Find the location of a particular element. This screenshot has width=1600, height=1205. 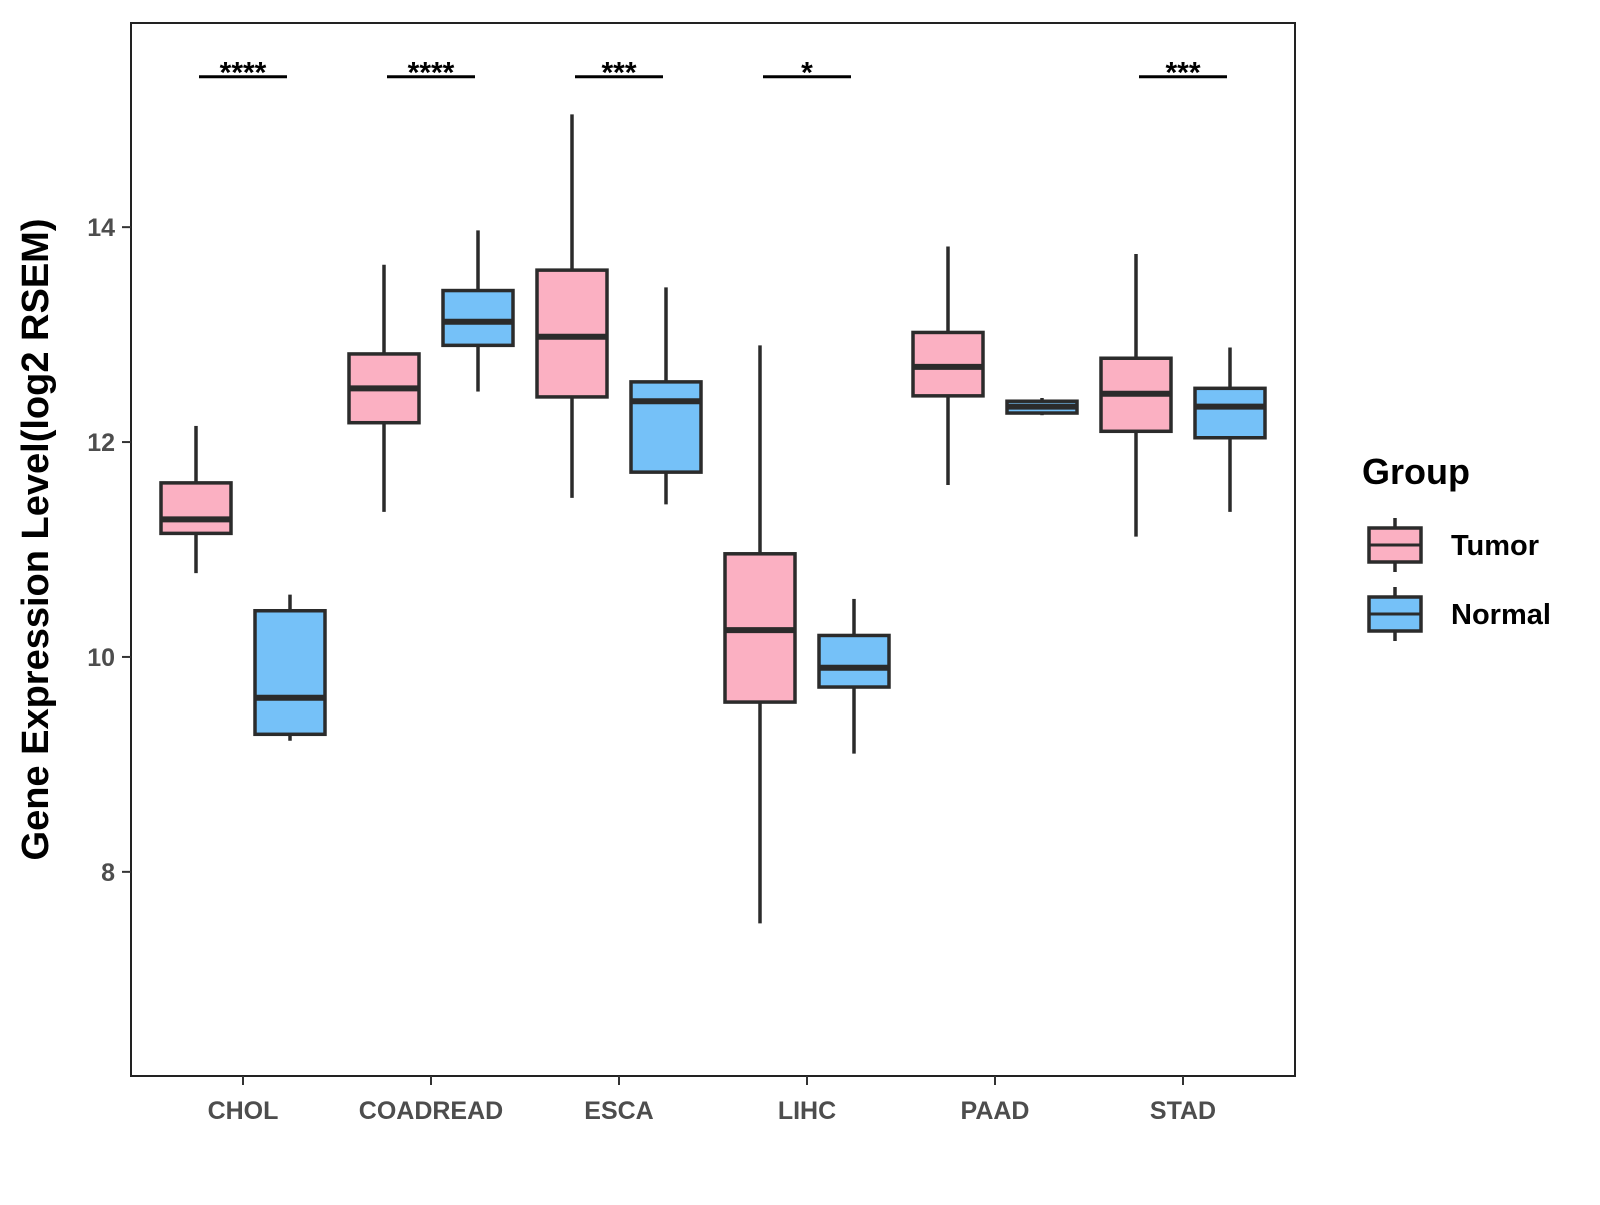

y-tick-label: 8 is located at coordinates (108, 873).